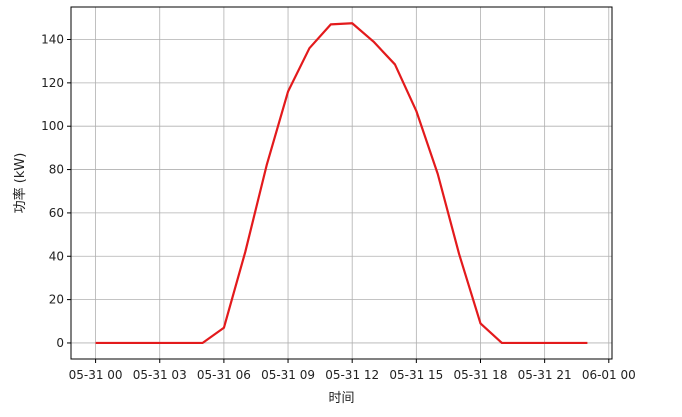 This screenshot has width=682, height=417. I want to click on y-tick-label: 80, so click(56, 170).